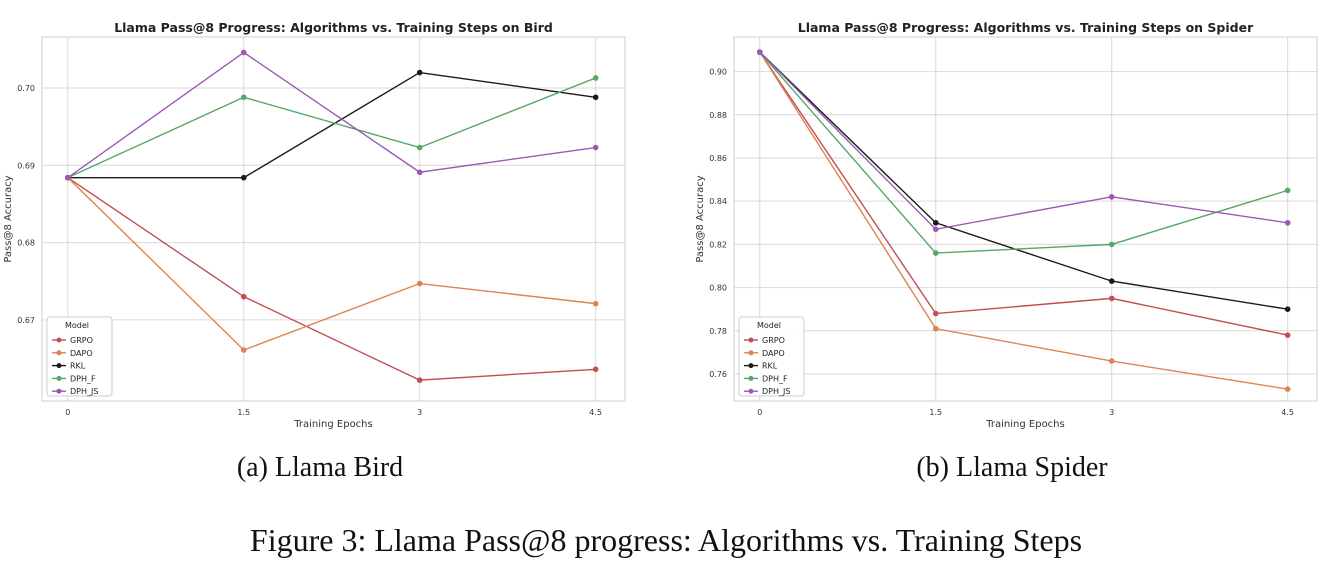 Image resolution: width=1332 pixels, height=578 pixels. I want to click on spider-y-tick-label: 0.90, so click(718, 72).